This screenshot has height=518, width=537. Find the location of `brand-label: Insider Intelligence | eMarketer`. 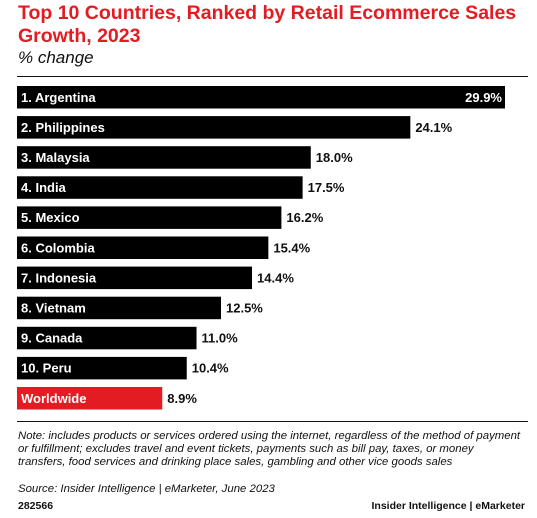

brand-label: Insider Intelligence | eMarketer is located at coordinates (448, 506).